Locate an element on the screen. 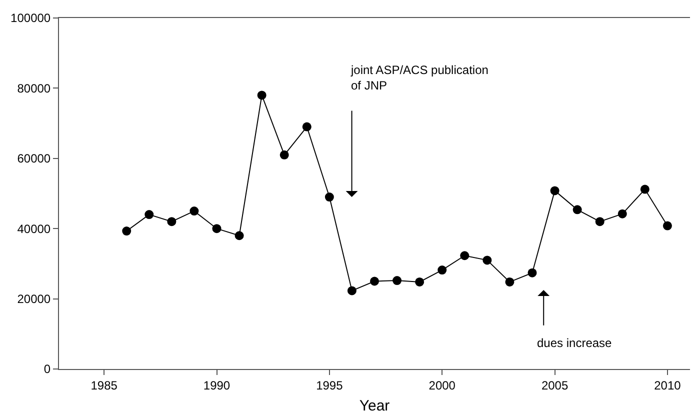  x-tick-label: 2005 is located at coordinates (554, 385).